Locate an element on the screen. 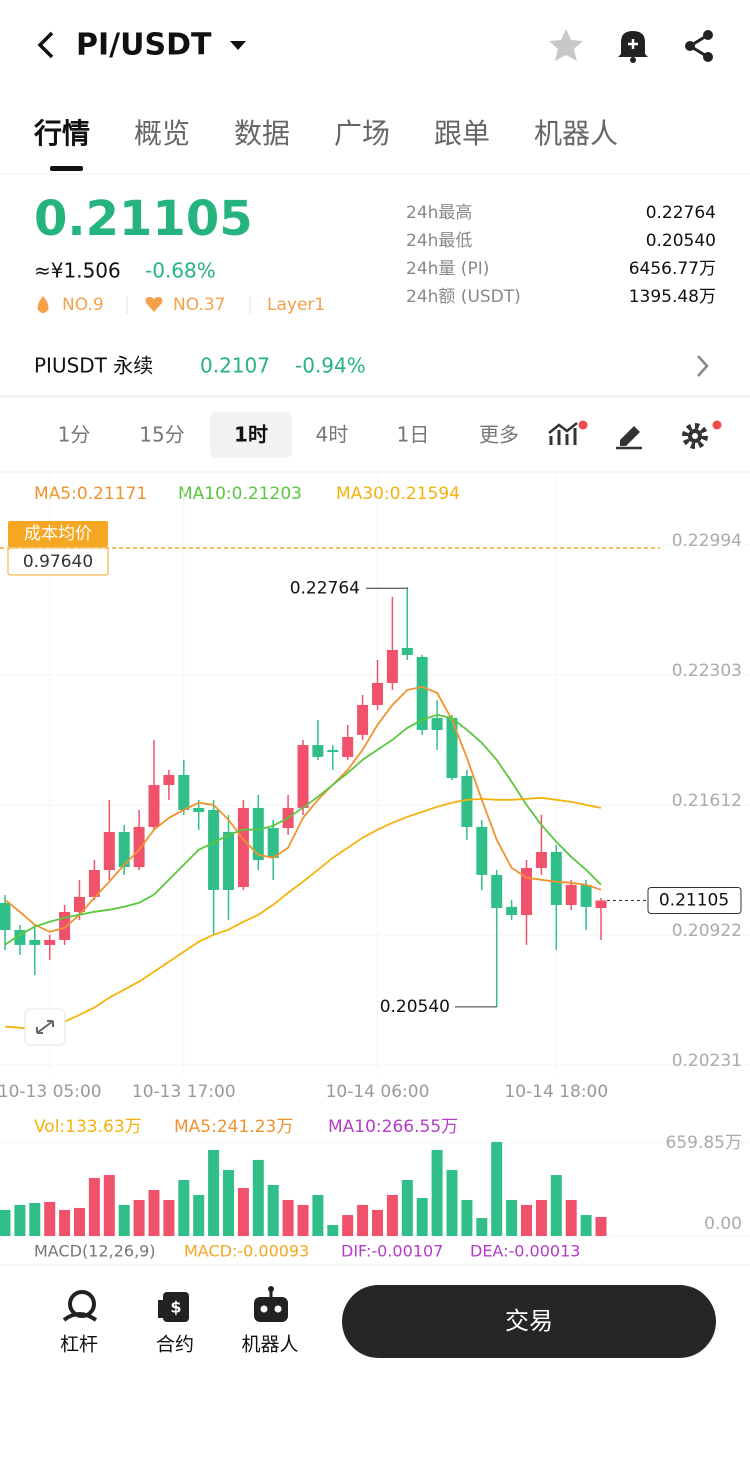 The height and width of the screenshot is (1458, 750). y-tick-label: 659.85万 is located at coordinates (704, 1143).